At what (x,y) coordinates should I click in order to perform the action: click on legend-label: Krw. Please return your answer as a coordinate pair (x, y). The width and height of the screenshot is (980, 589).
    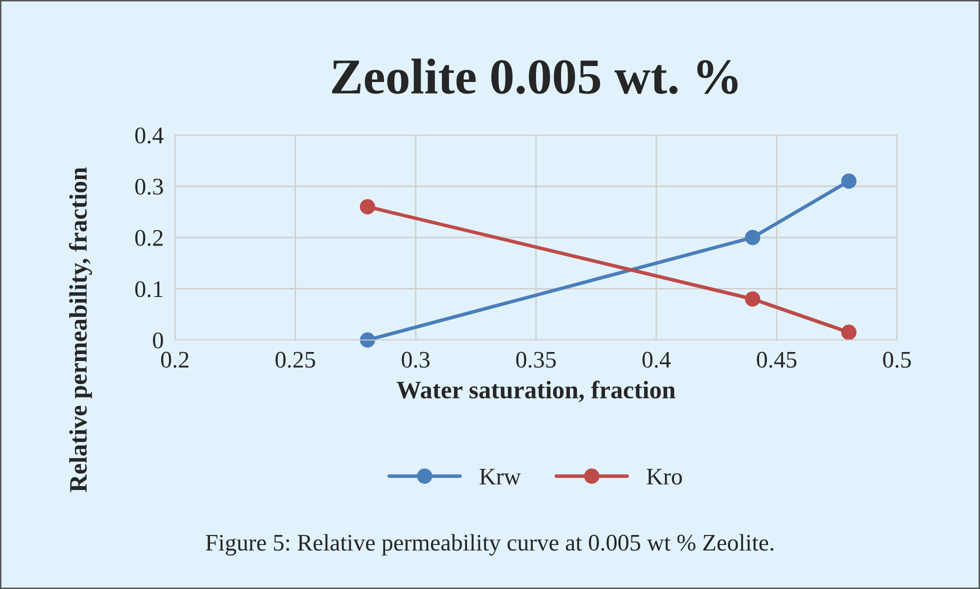
    Looking at the image, I should click on (500, 476).